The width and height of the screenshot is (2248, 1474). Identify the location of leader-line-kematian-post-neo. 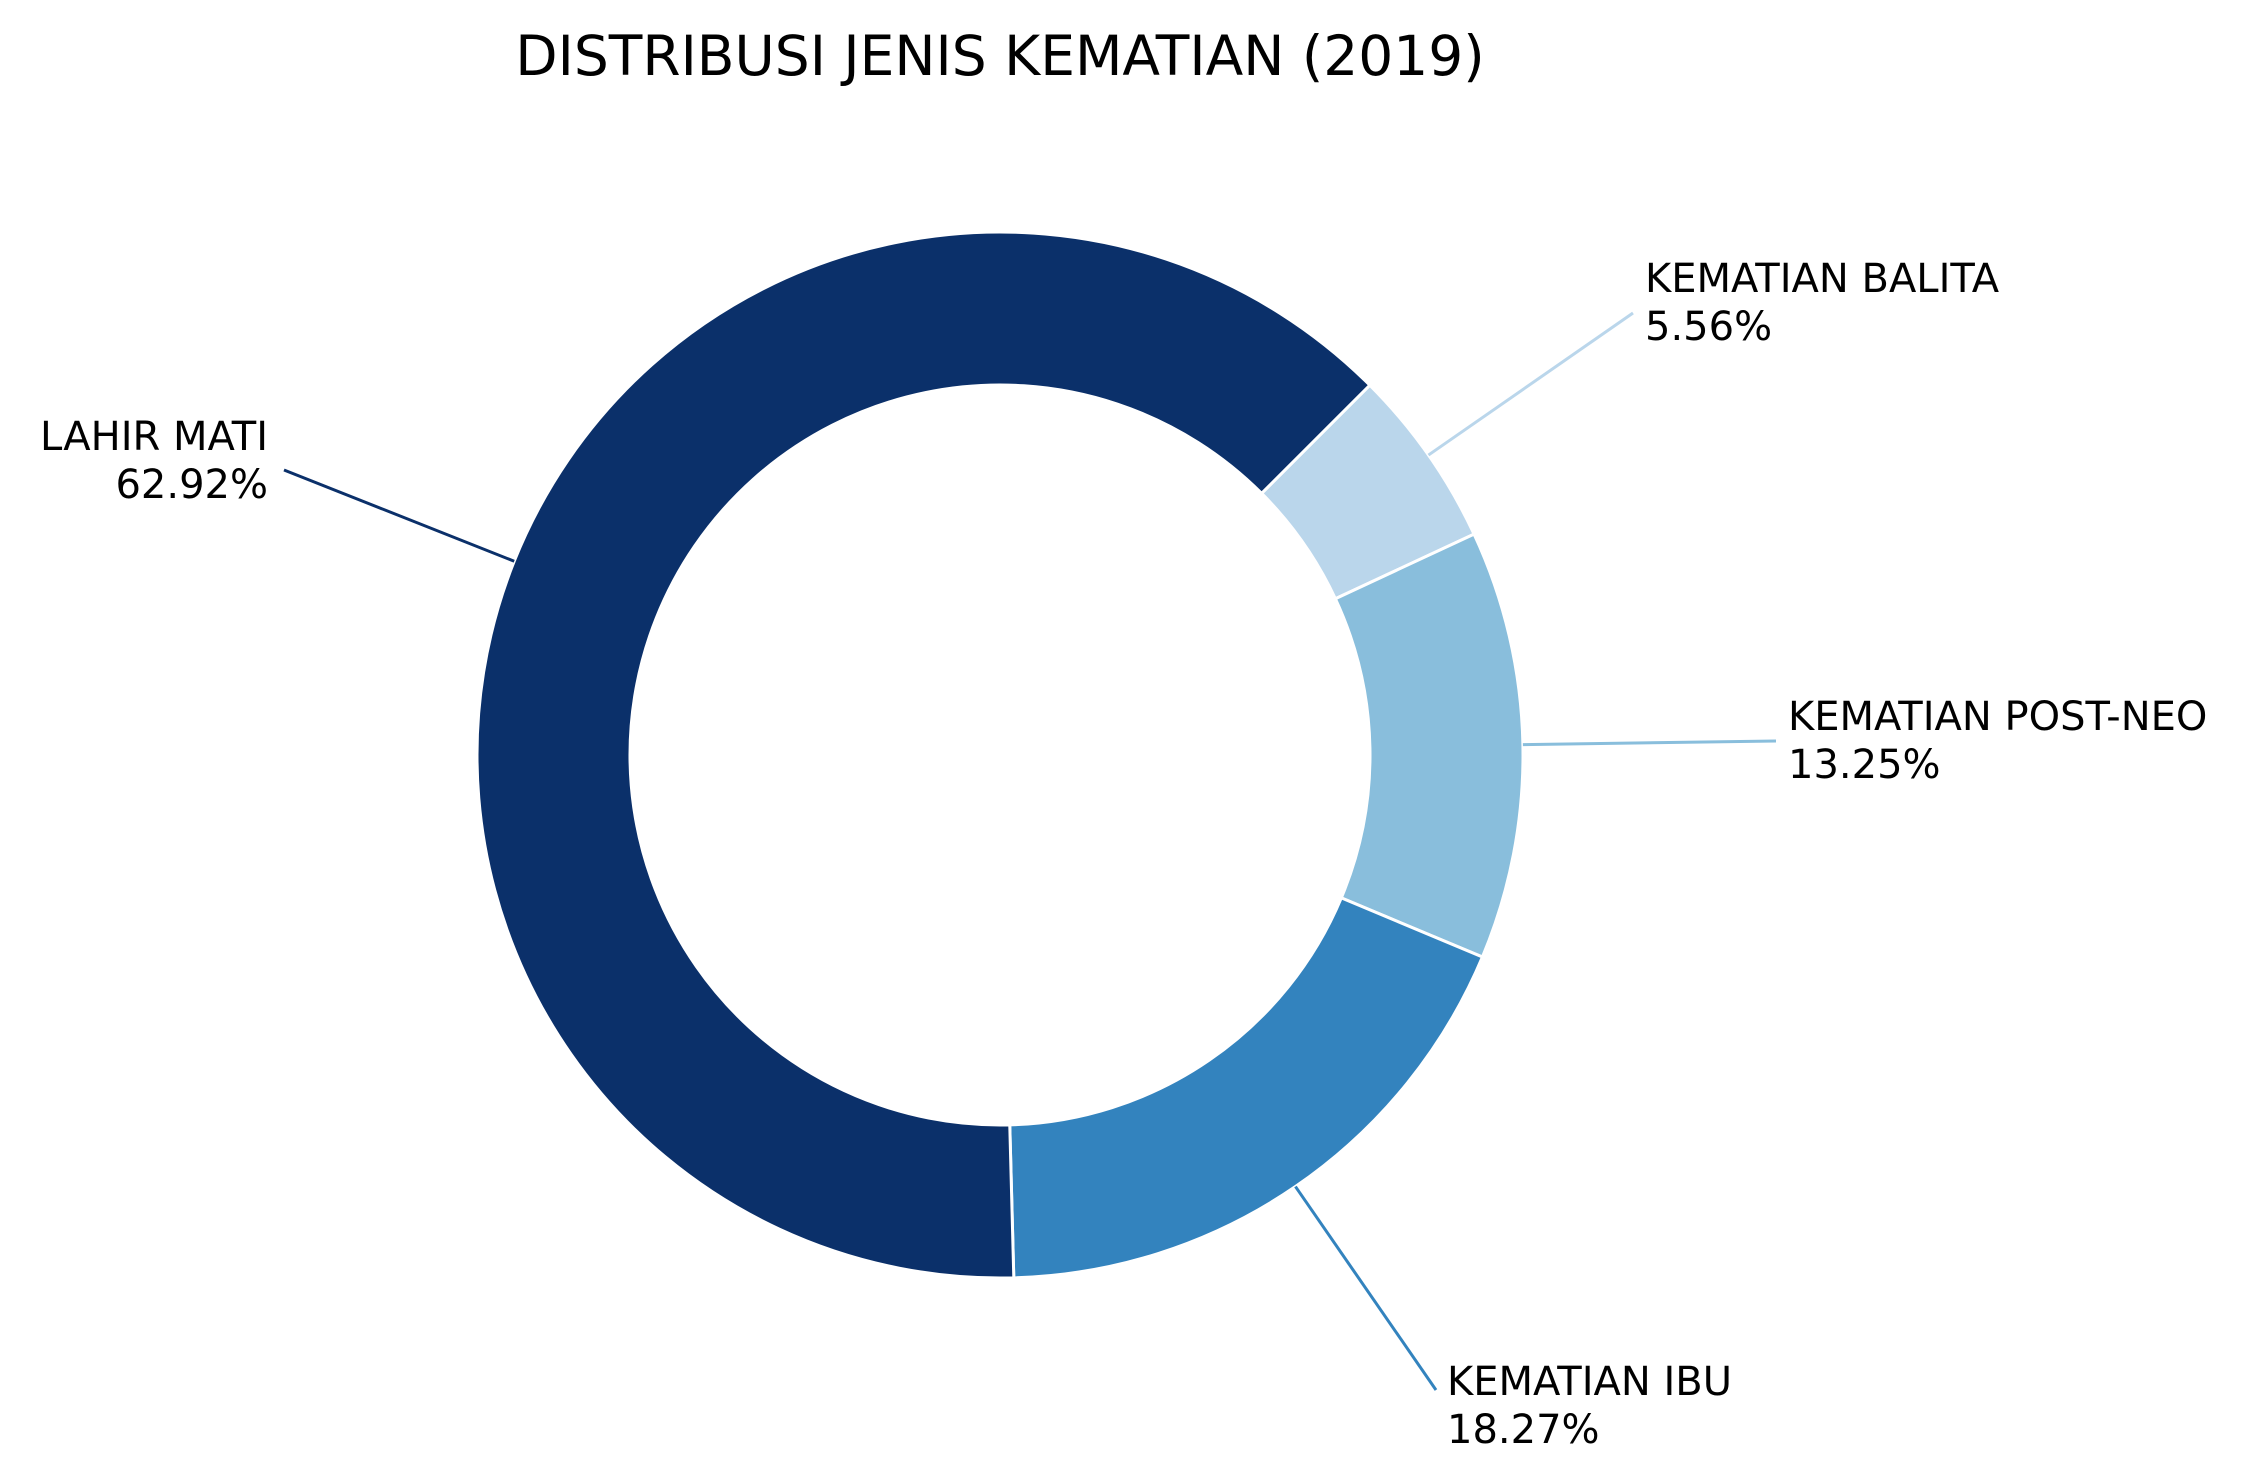
(1649, 743).